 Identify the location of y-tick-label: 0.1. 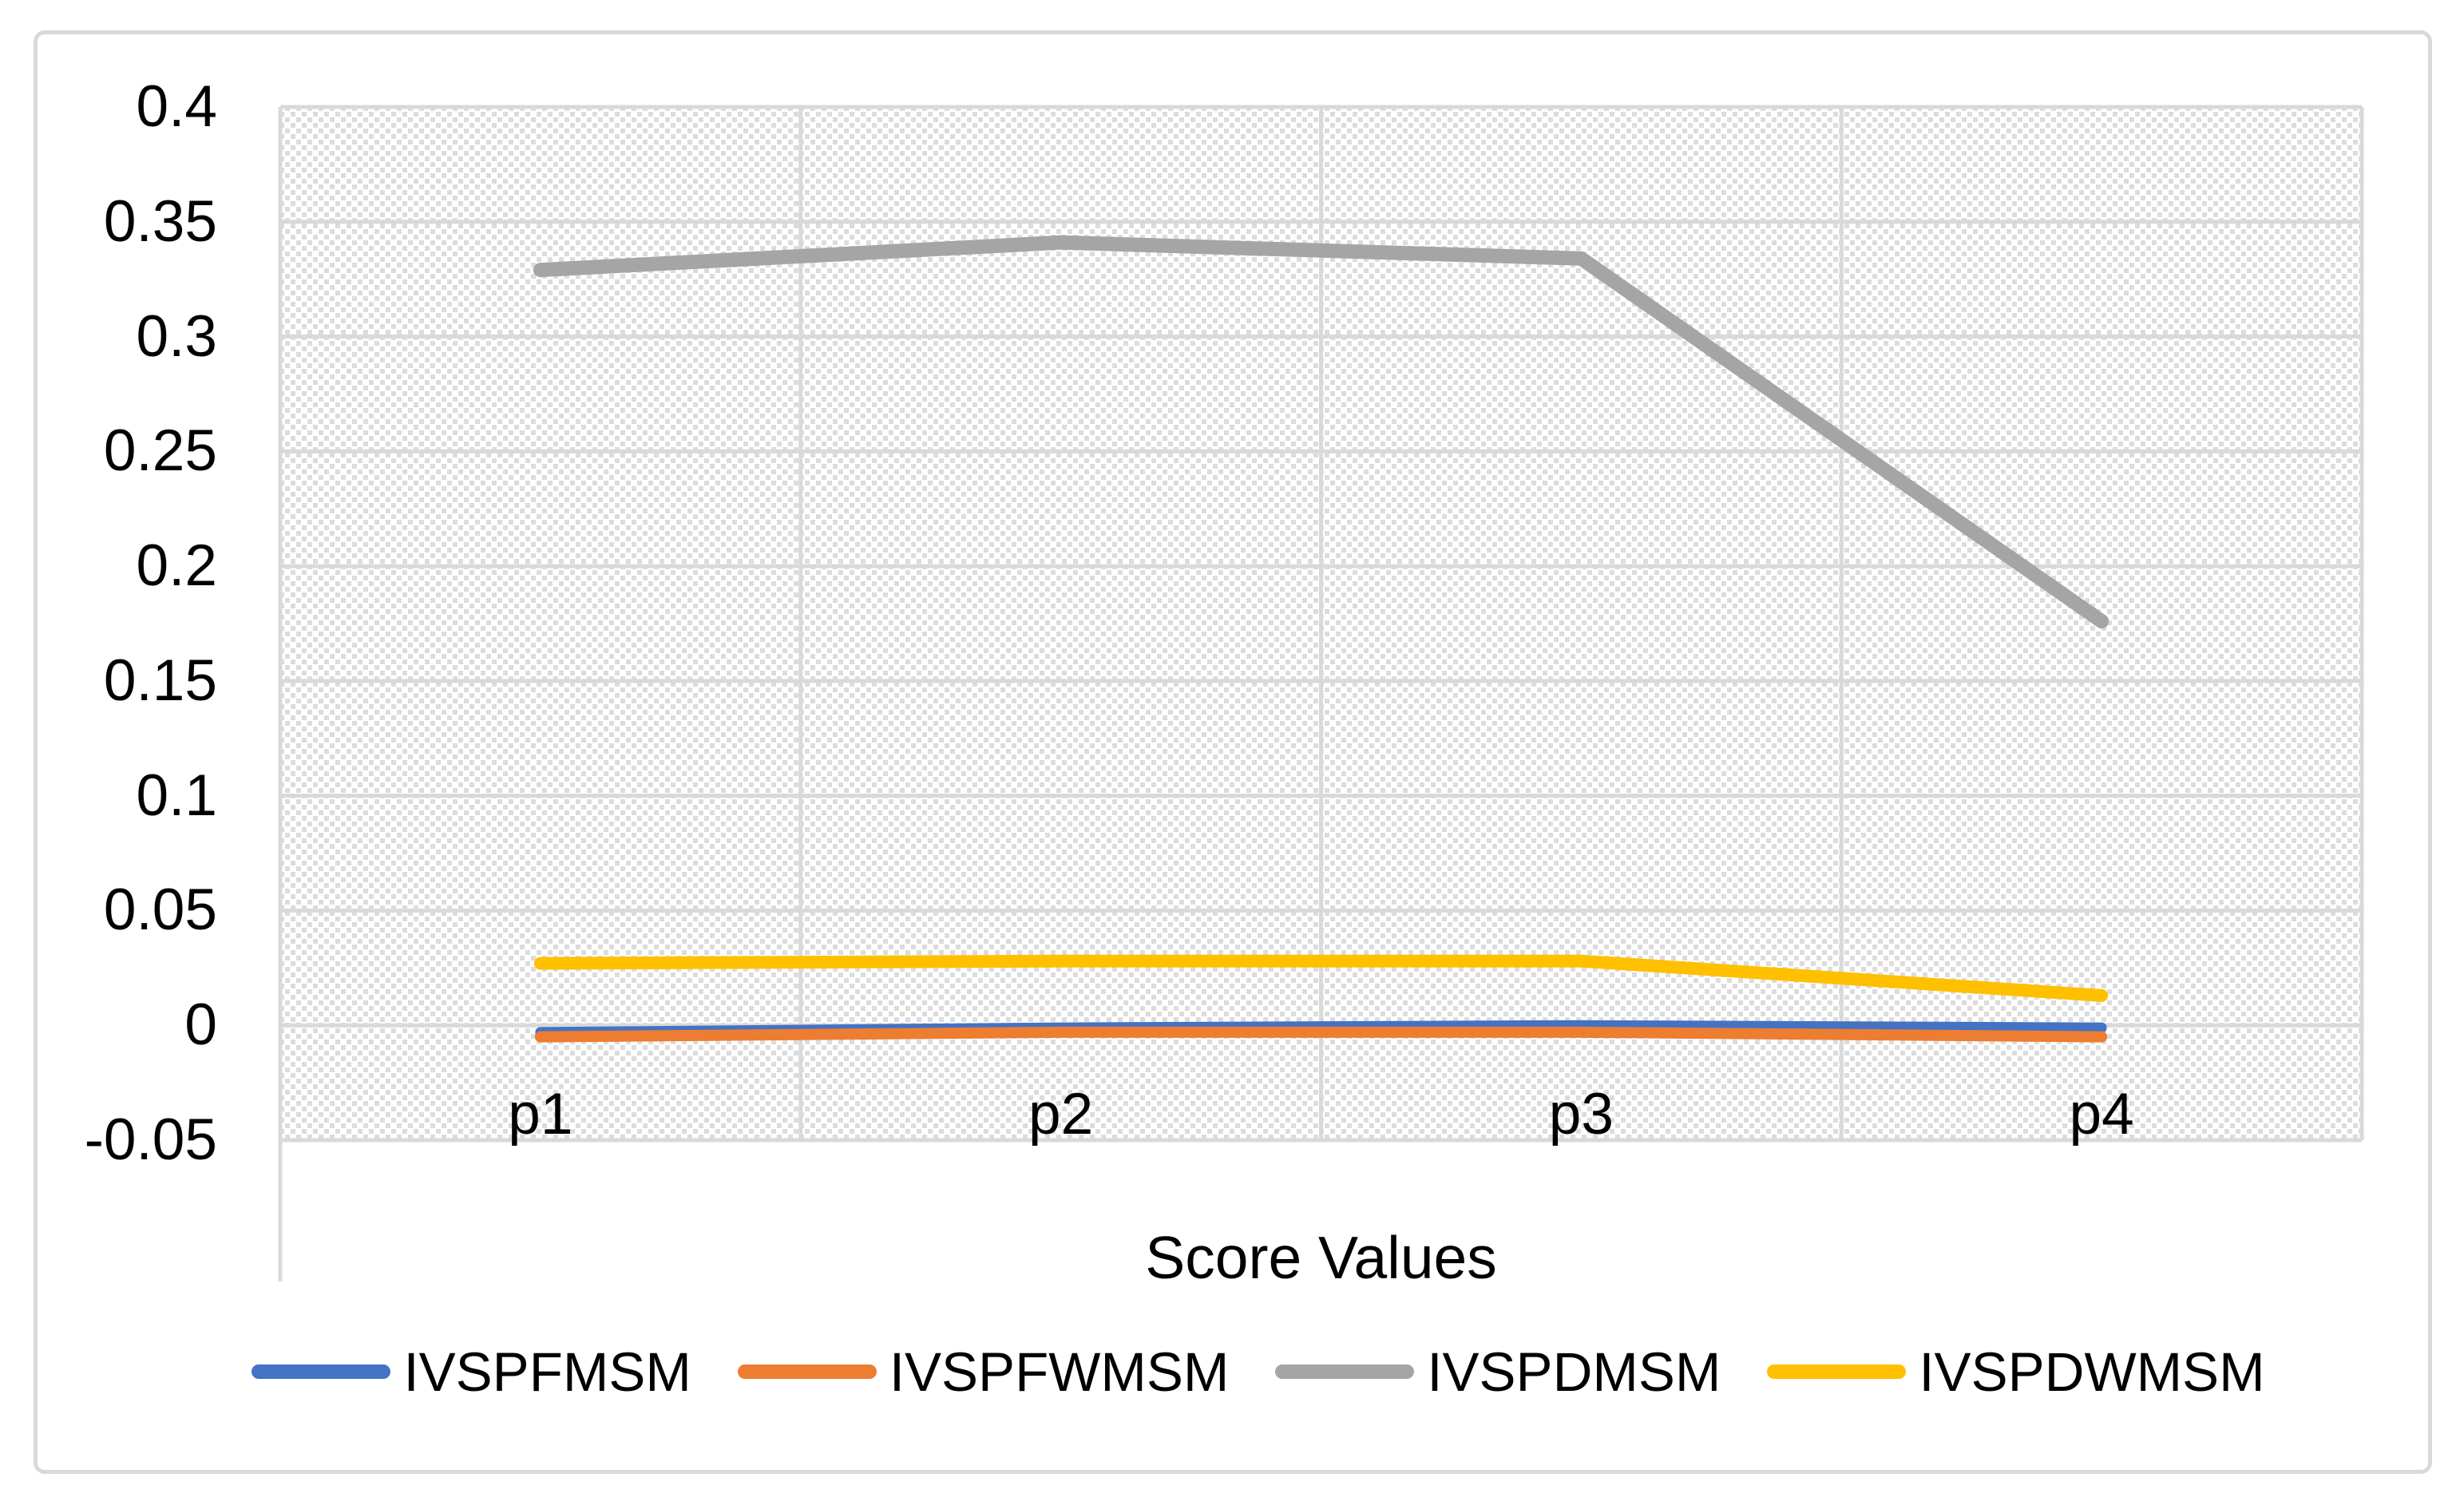
(176, 795).